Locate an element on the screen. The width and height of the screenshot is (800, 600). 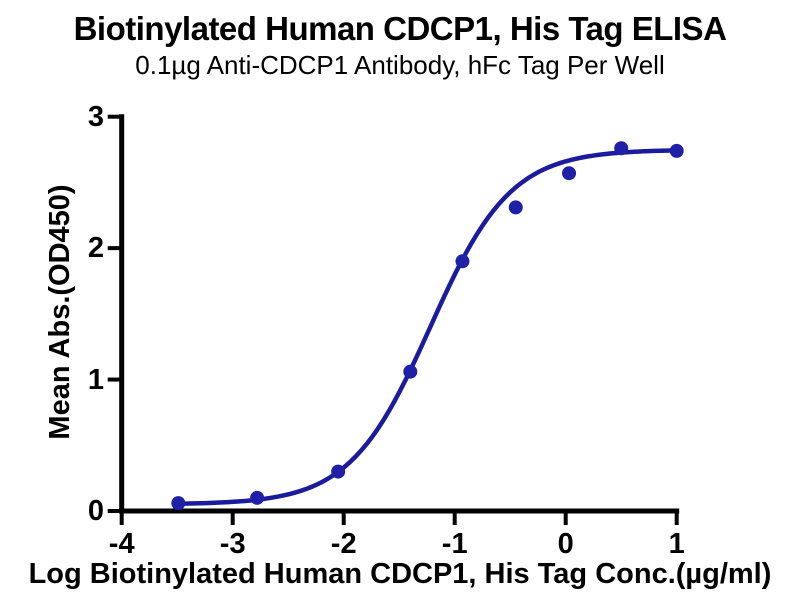
y-tick-label: 1 is located at coordinates (95, 379).